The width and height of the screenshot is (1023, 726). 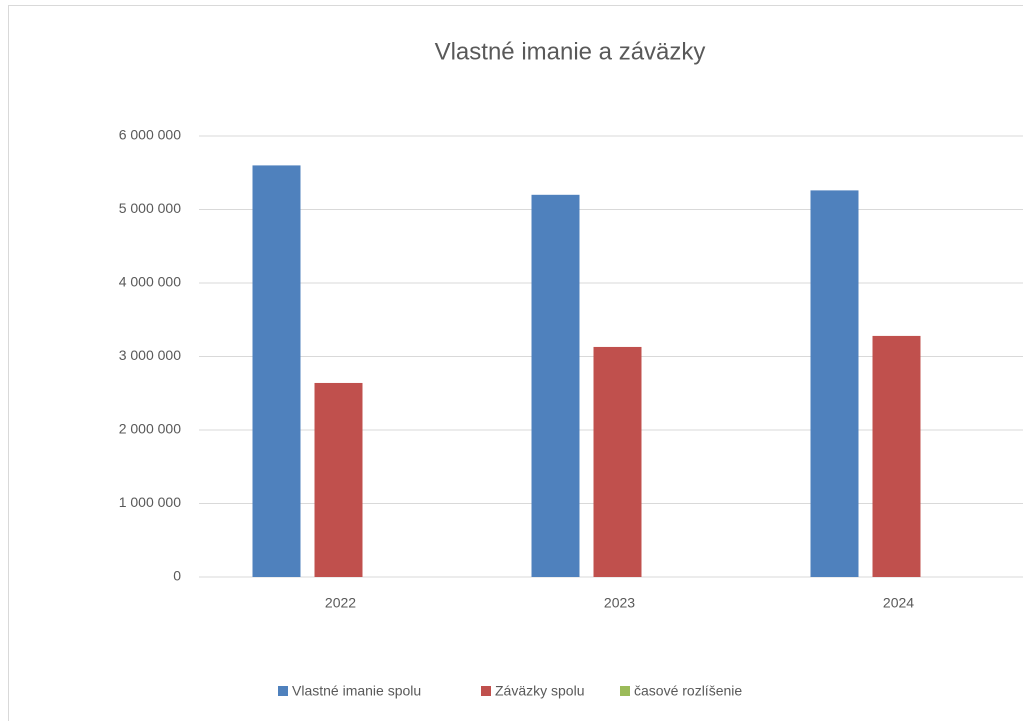 I want to click on y-tick-label: 3 000 000, so click(x=150, y=355).